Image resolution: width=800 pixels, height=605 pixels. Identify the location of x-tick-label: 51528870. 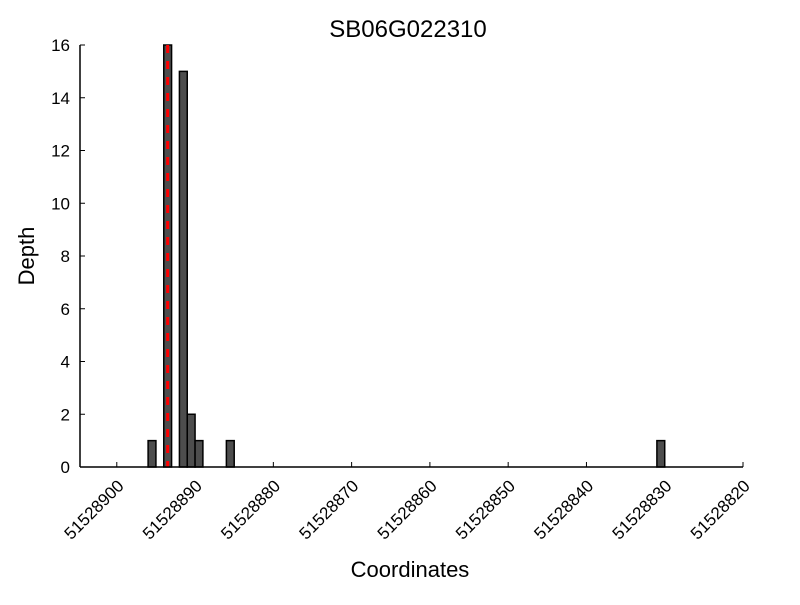
(329, 509).